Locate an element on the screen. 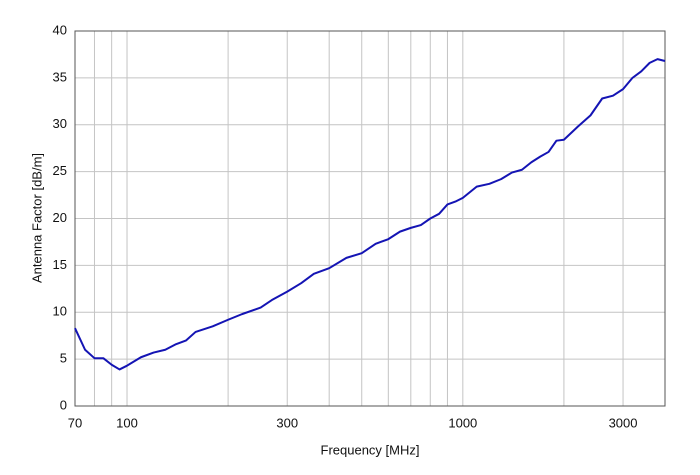 The width and height of the screenshot is (700, 475). y-tick-label: 40 is located at coordinates (60, 29).